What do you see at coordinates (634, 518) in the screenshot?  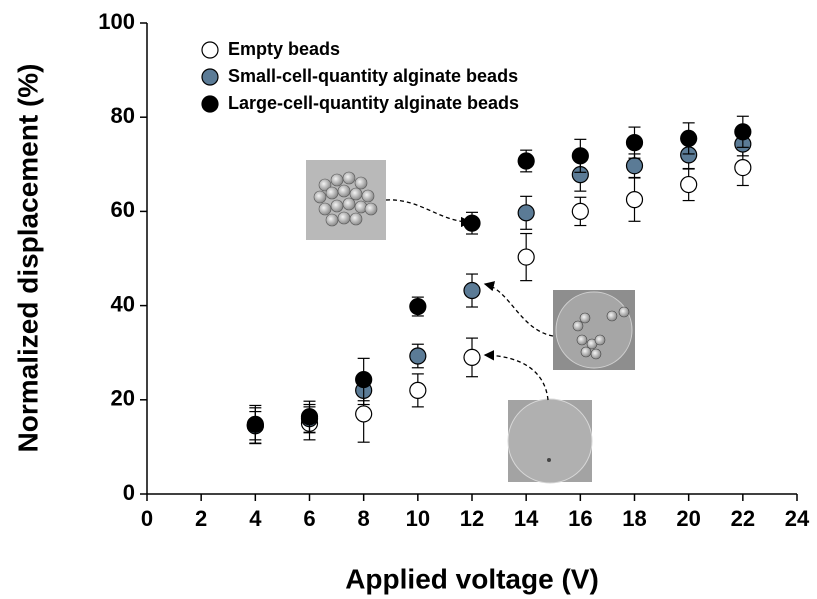 I see `x-tick-label: 18` at bounding box center [634, 518].